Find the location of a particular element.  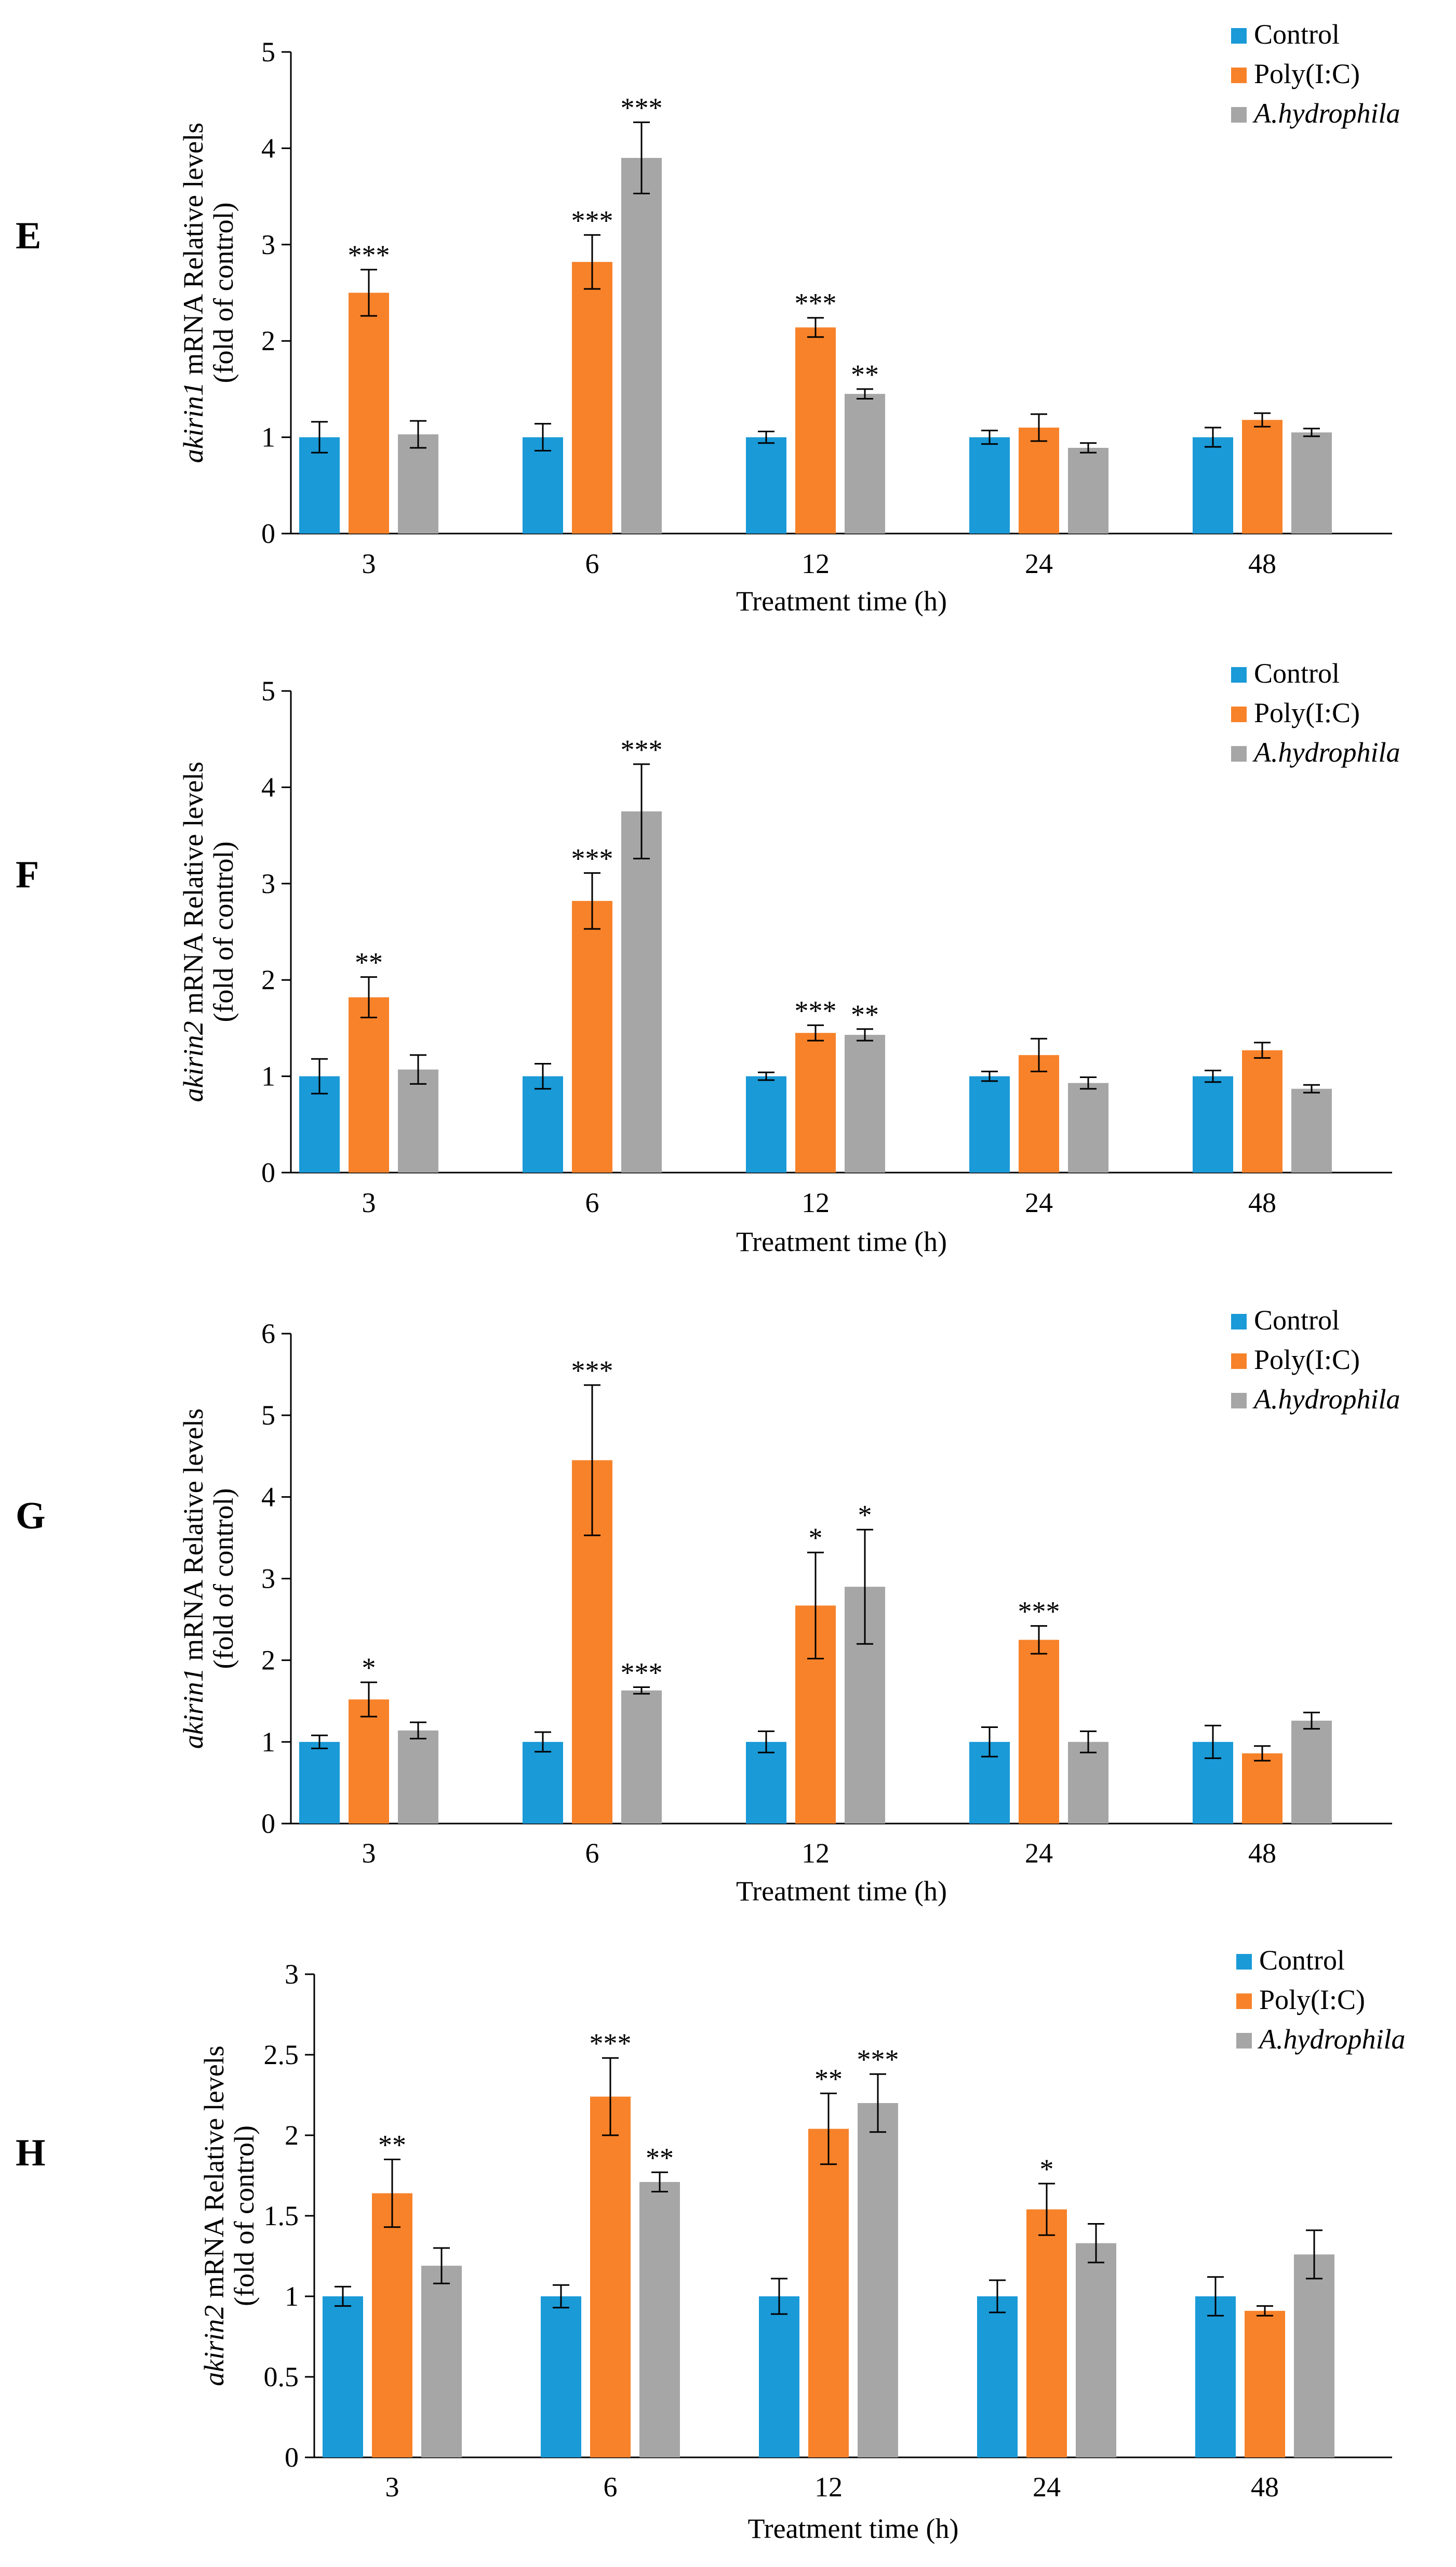

panel-label: G is located at coordinates (31, 1516).